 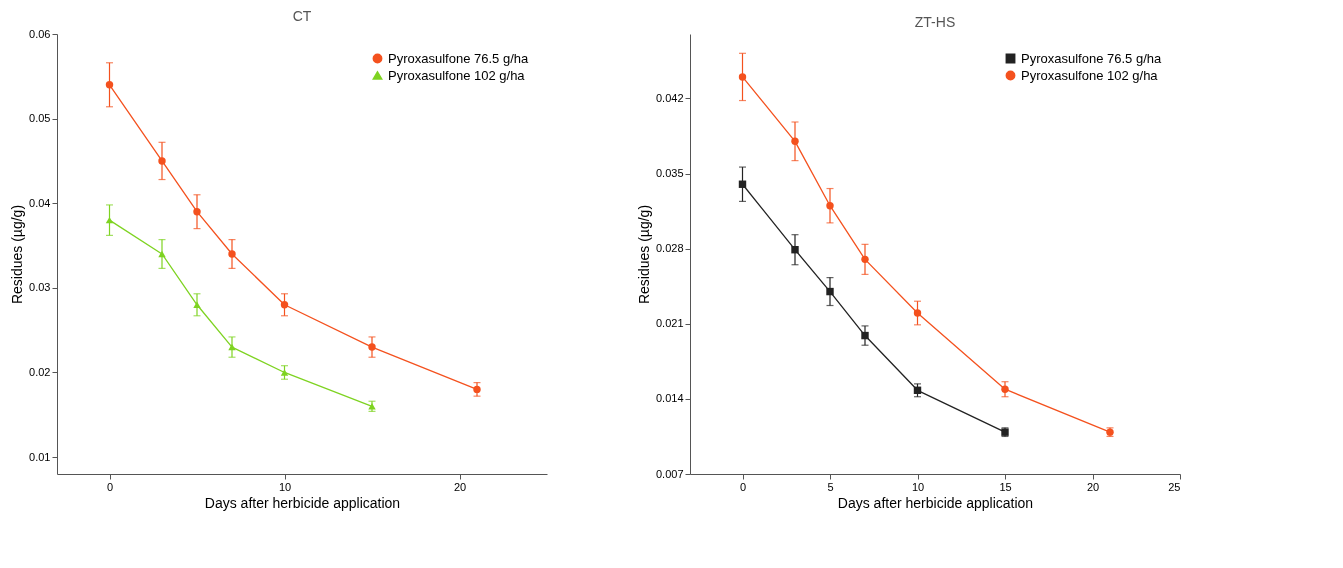 What do you see at coordinates (669, 473) in the screenshot?
I see `y-tick-label: 0.007` at bounding box center [669, 473].